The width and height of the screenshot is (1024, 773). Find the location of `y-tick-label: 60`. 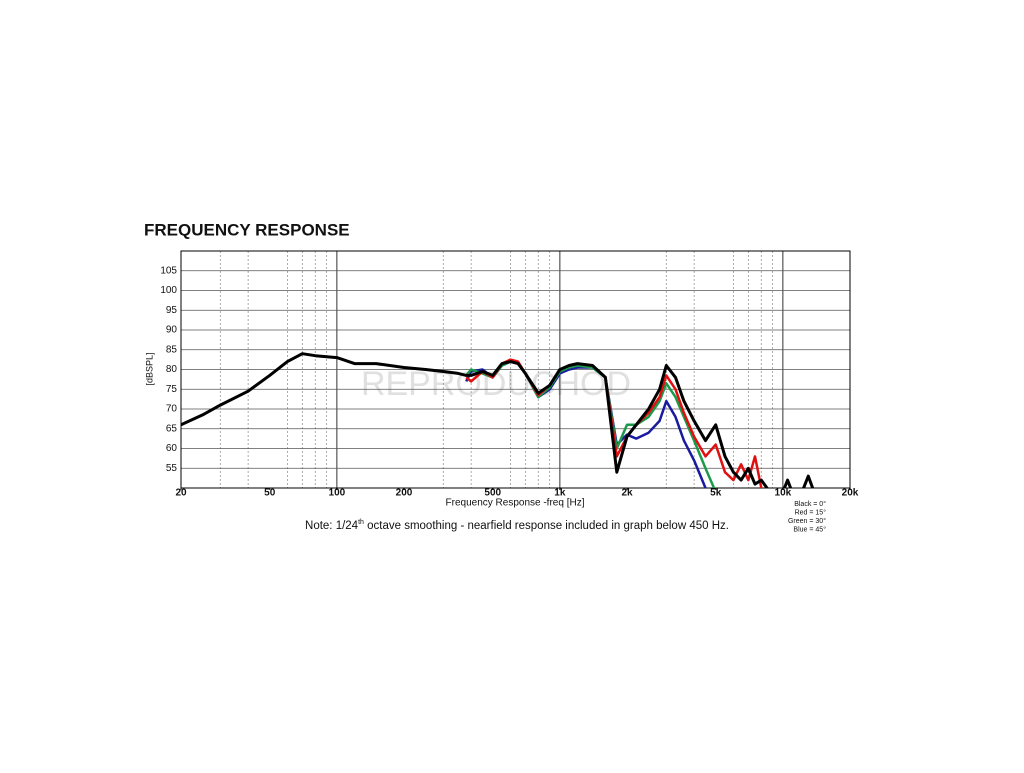

y-tick-label: 60 is located at coordinates (172, 448).